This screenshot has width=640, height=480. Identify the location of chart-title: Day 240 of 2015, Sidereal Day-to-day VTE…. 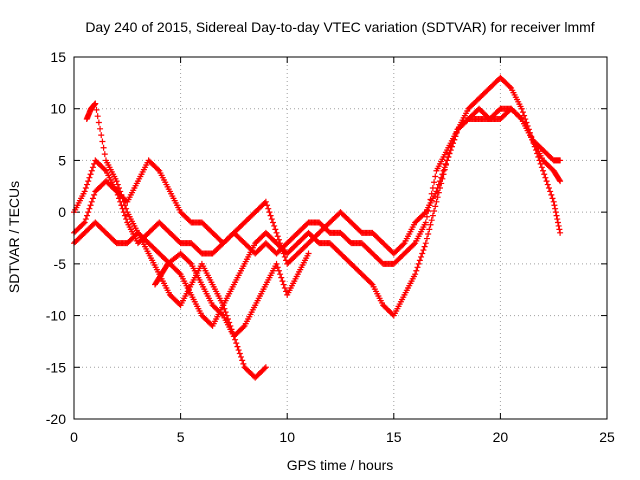
(339, 27).